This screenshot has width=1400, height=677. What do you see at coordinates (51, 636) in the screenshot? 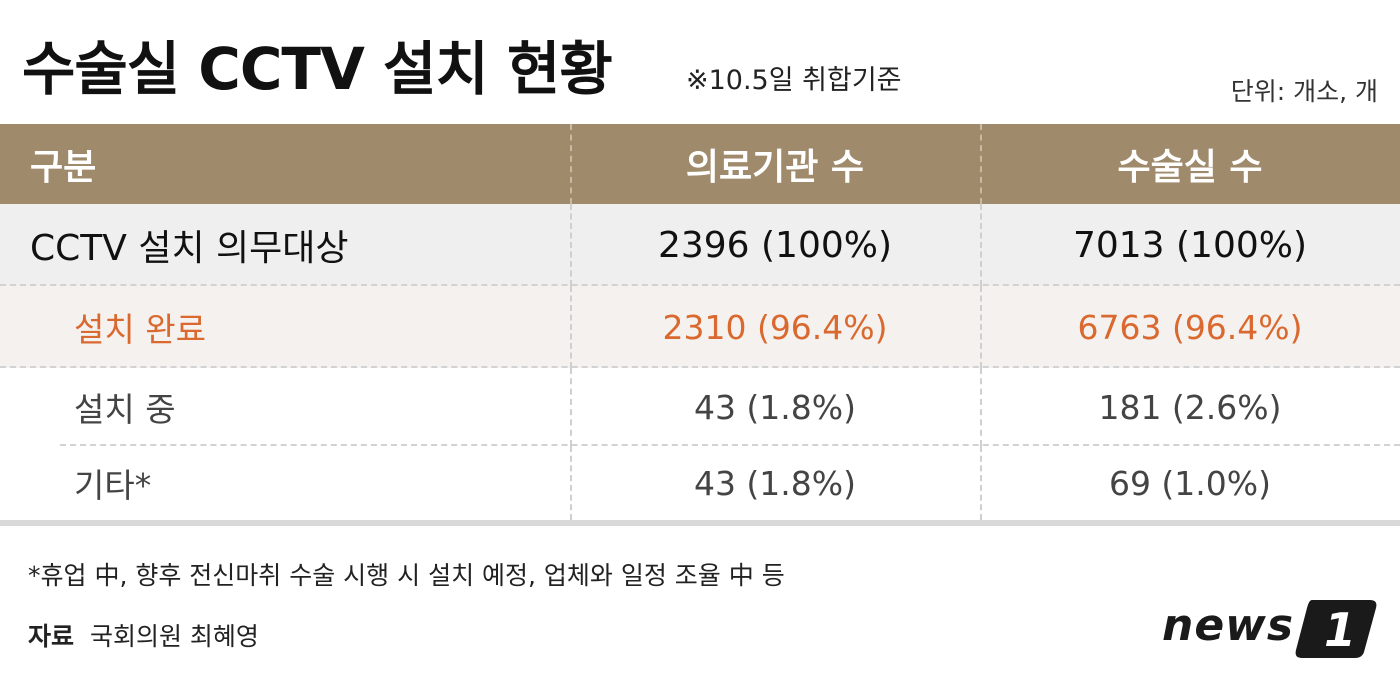
I see `source-label: 자료` at bounding box center [51, 636].